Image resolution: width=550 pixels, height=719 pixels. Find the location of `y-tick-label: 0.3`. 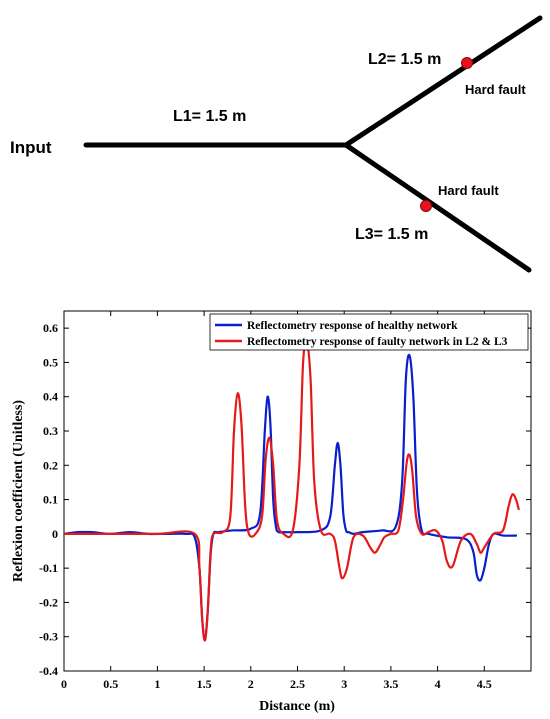

y-tick-label: 0.3 is located at coordinates (50, 431).